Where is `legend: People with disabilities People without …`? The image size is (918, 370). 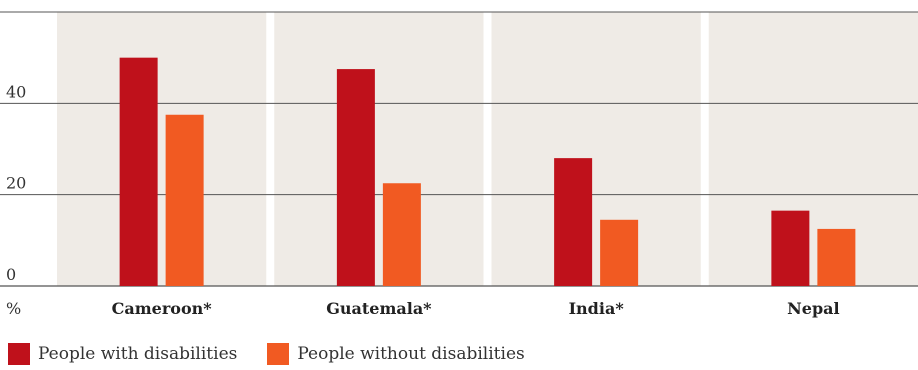 legend: People with disabilities People without … is located at coordinates (281, 354).